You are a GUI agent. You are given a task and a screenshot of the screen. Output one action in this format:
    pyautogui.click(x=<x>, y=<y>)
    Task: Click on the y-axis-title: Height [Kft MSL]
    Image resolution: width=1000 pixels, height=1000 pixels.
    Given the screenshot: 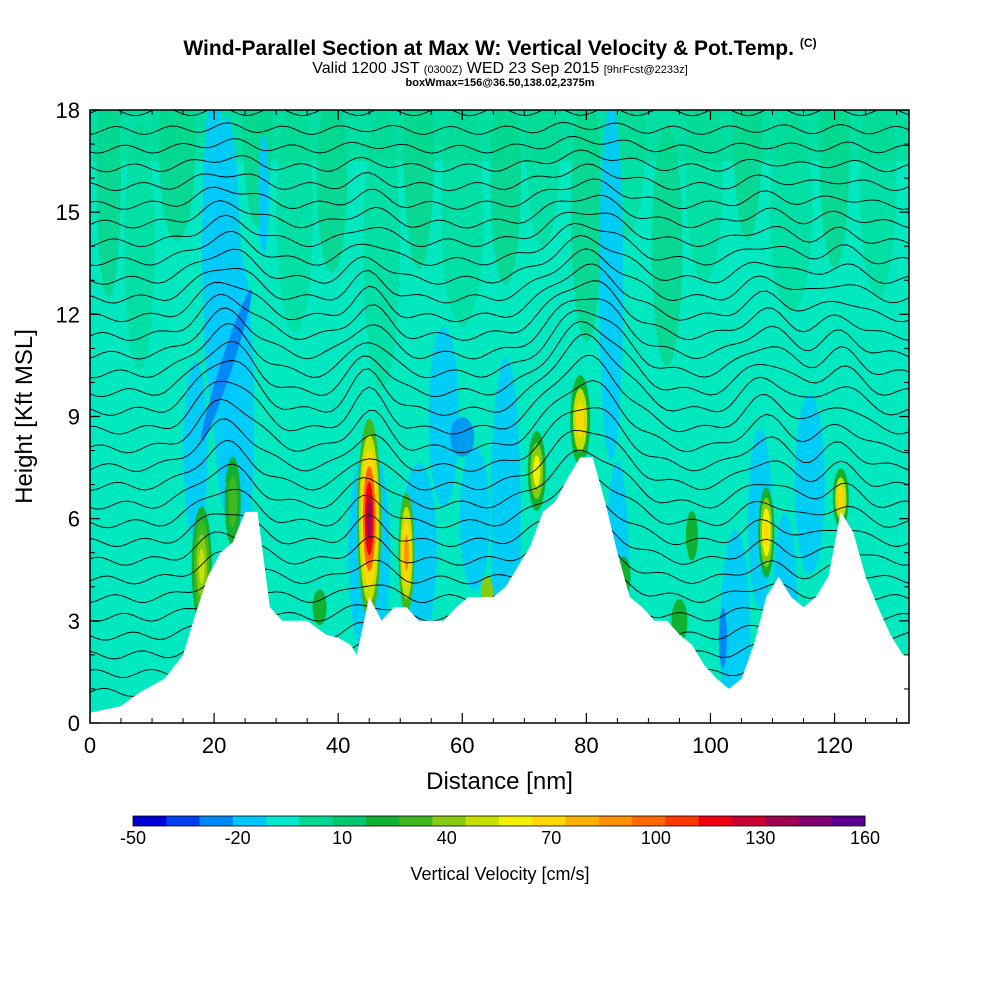 What is the action you would take?
    pyautogui.click(x=24, y=416)
    